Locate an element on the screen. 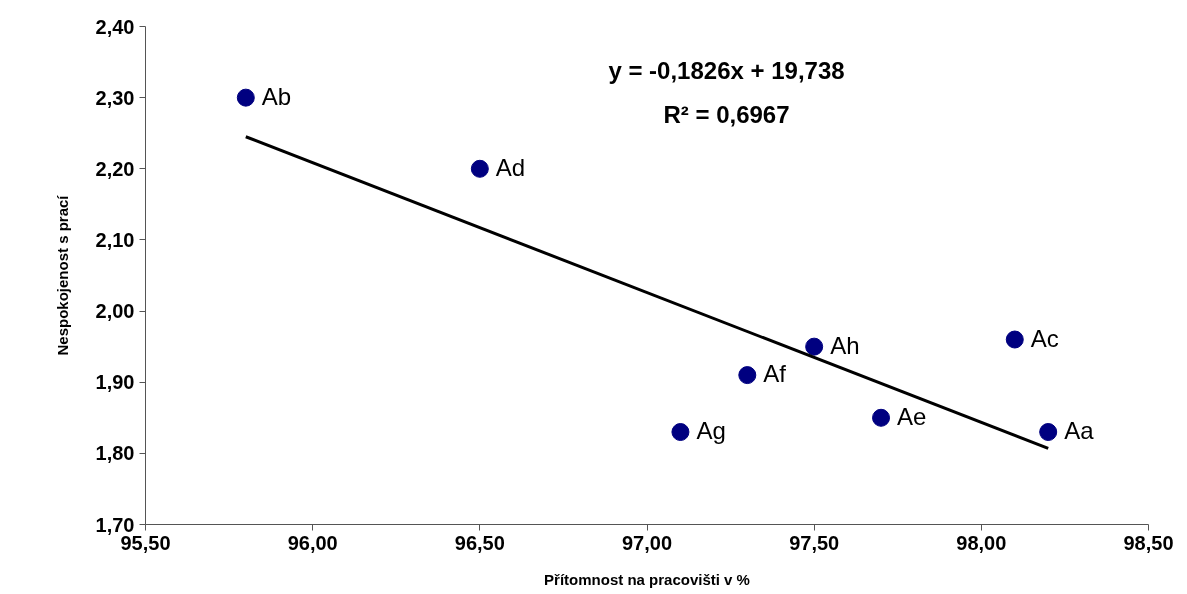  x-tick-label: 96,00 is located at coordinates (312, 542).